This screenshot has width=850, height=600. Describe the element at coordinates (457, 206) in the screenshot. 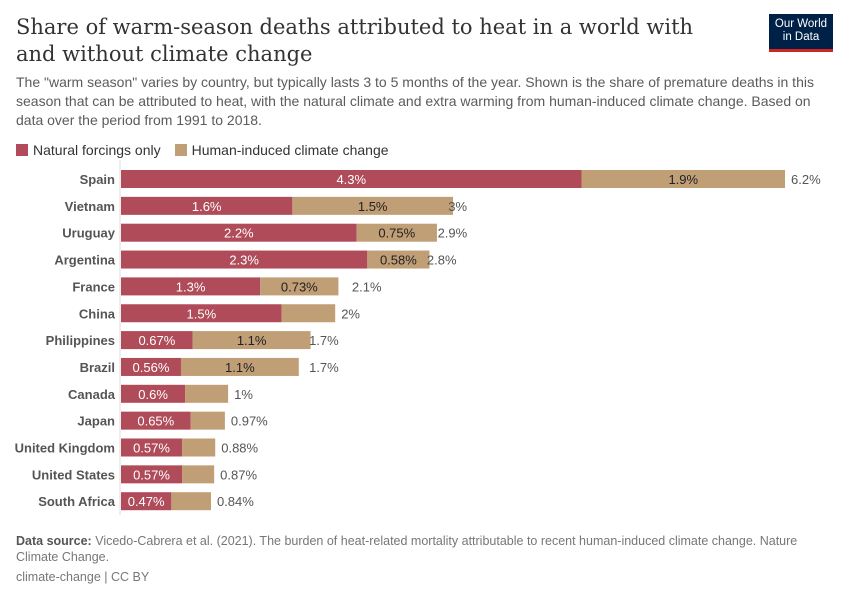

I see `total-label: 3%` at that location.